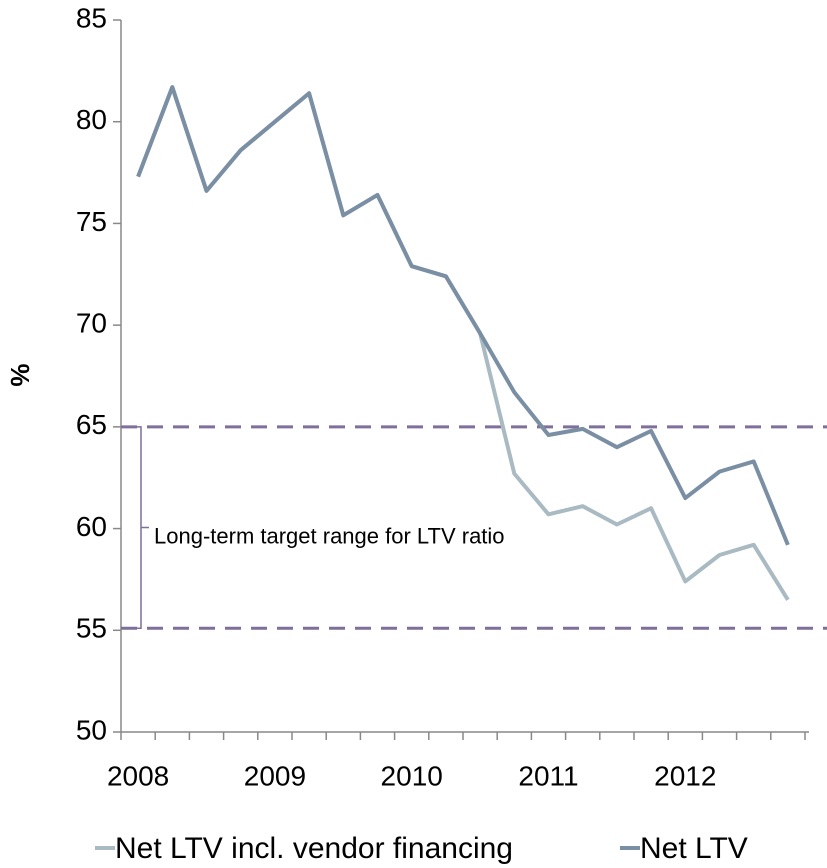 The height and width of the screenshot is (868, 827). Describe the element at coordinates (694, 848) in the screenshot. I see `legend-label: Net LTV` at that location.